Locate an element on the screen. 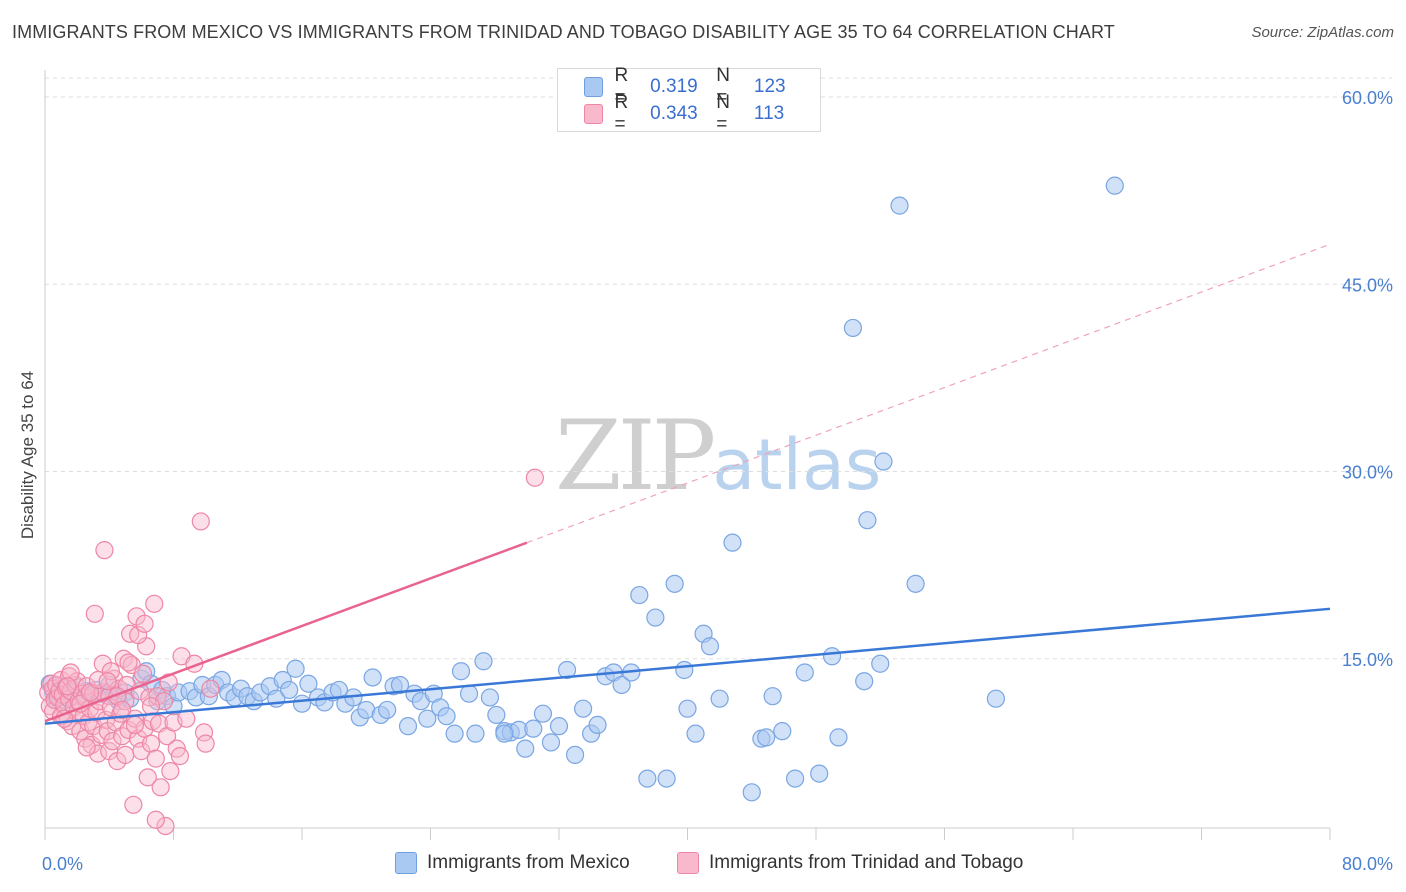  legend-n-value: 123 is located at coordinates (769, 86).